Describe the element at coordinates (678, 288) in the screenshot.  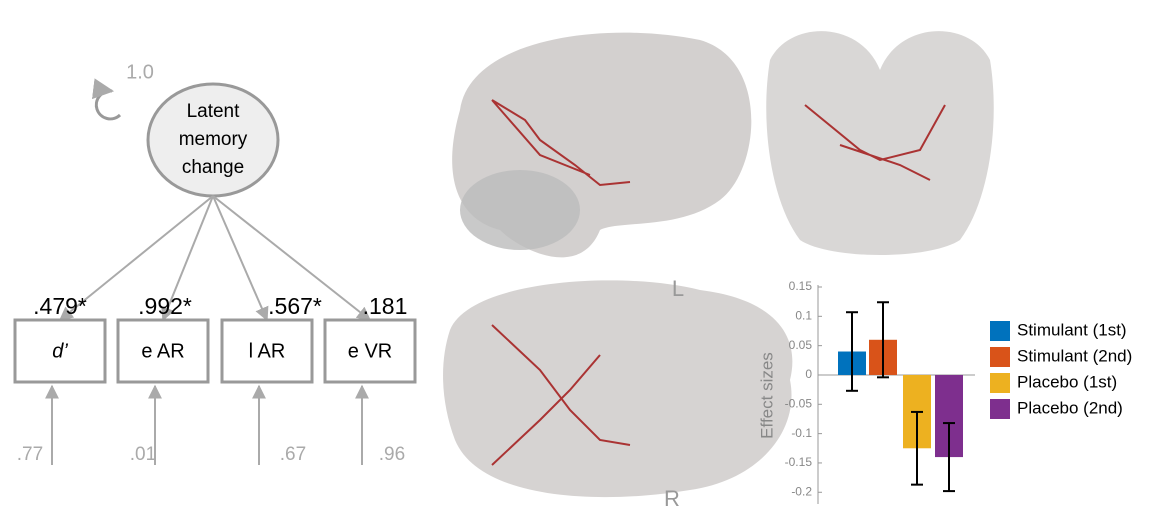
I see `brain-label: L` at that location.